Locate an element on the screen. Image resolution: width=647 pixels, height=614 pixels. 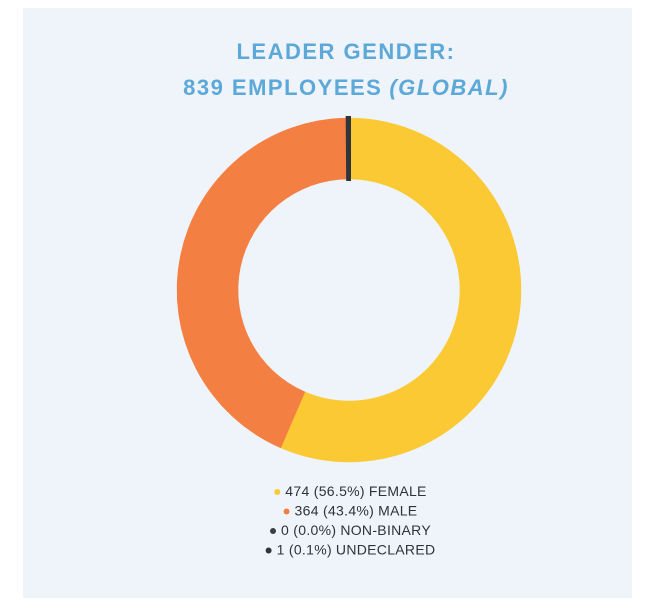
legend-label: 364 (43.4%) MALE is located at coordinates (356, 510).